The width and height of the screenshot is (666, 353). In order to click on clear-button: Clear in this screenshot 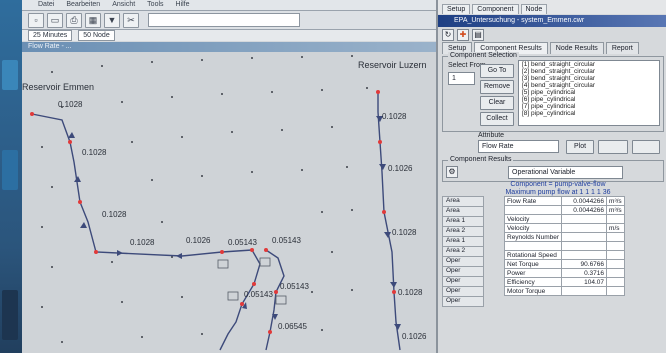, I will do `click(497, 103)`.